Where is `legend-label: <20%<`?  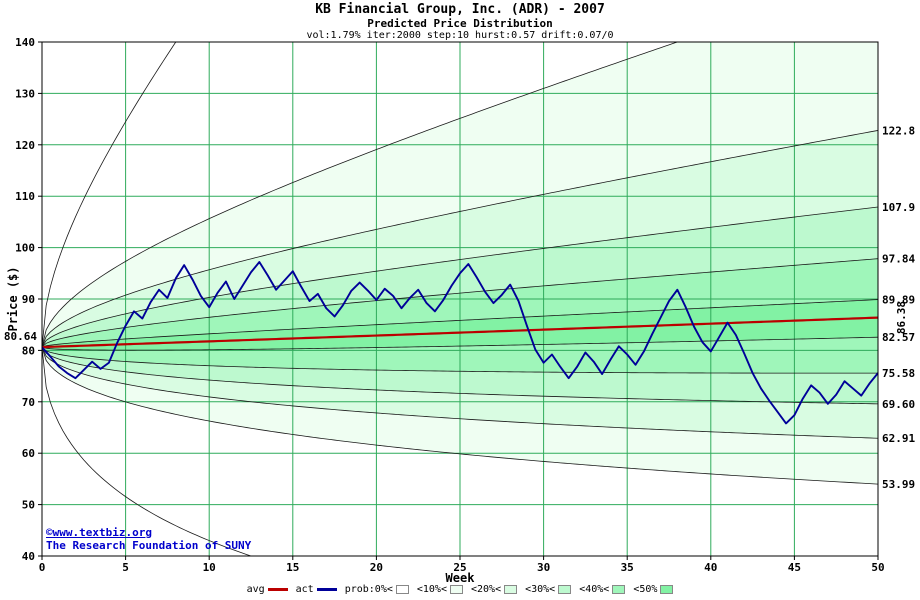 legend-label: <20%< is located at coordinates (486, 589).